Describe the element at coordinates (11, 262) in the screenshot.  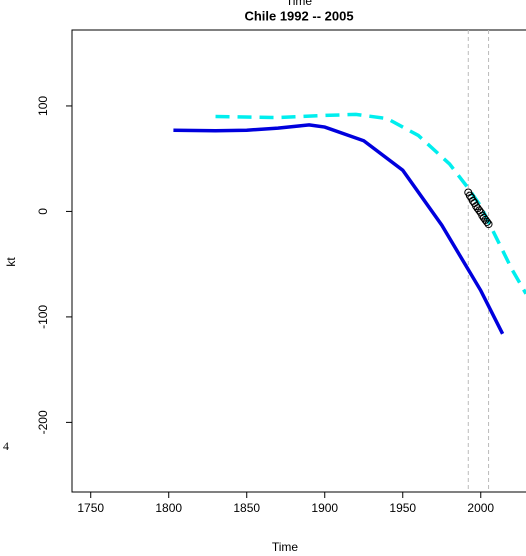
I see `y-axis-label: kt` at that location.